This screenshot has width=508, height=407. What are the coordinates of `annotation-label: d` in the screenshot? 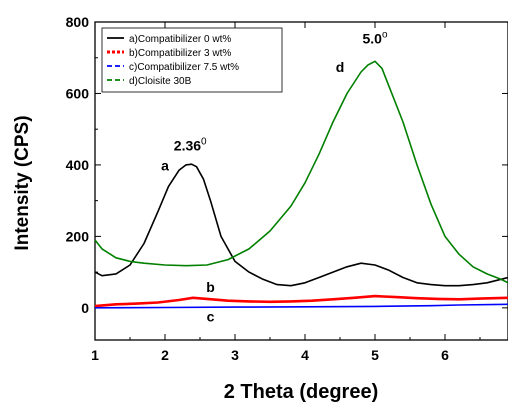 It's located at (340, 67).